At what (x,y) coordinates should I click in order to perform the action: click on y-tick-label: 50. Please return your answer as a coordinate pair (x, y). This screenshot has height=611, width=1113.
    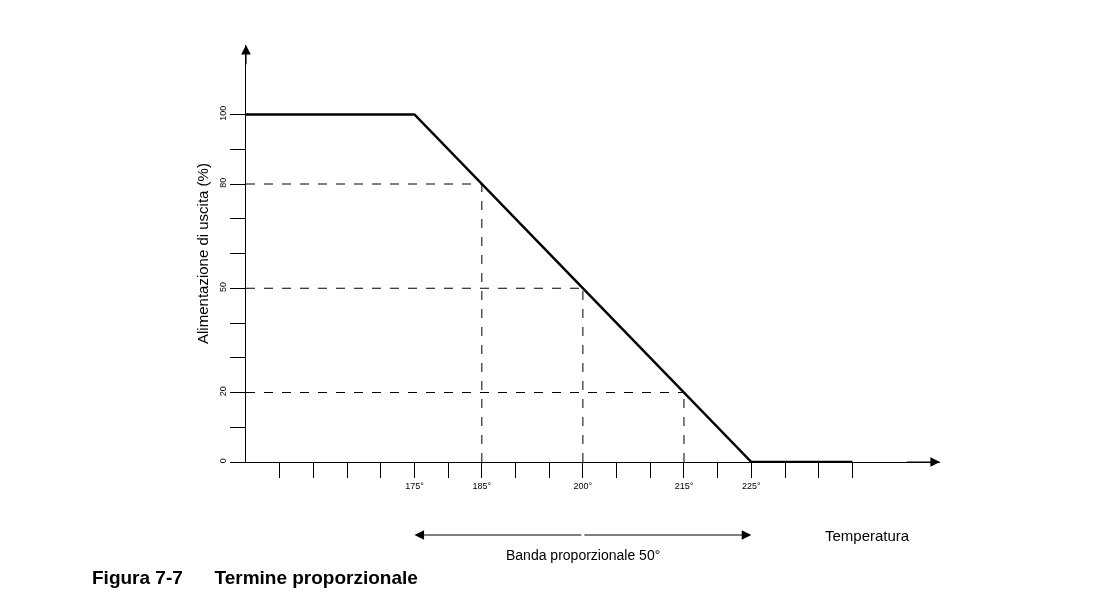
    Looking at the image, I should click on (223, 286).